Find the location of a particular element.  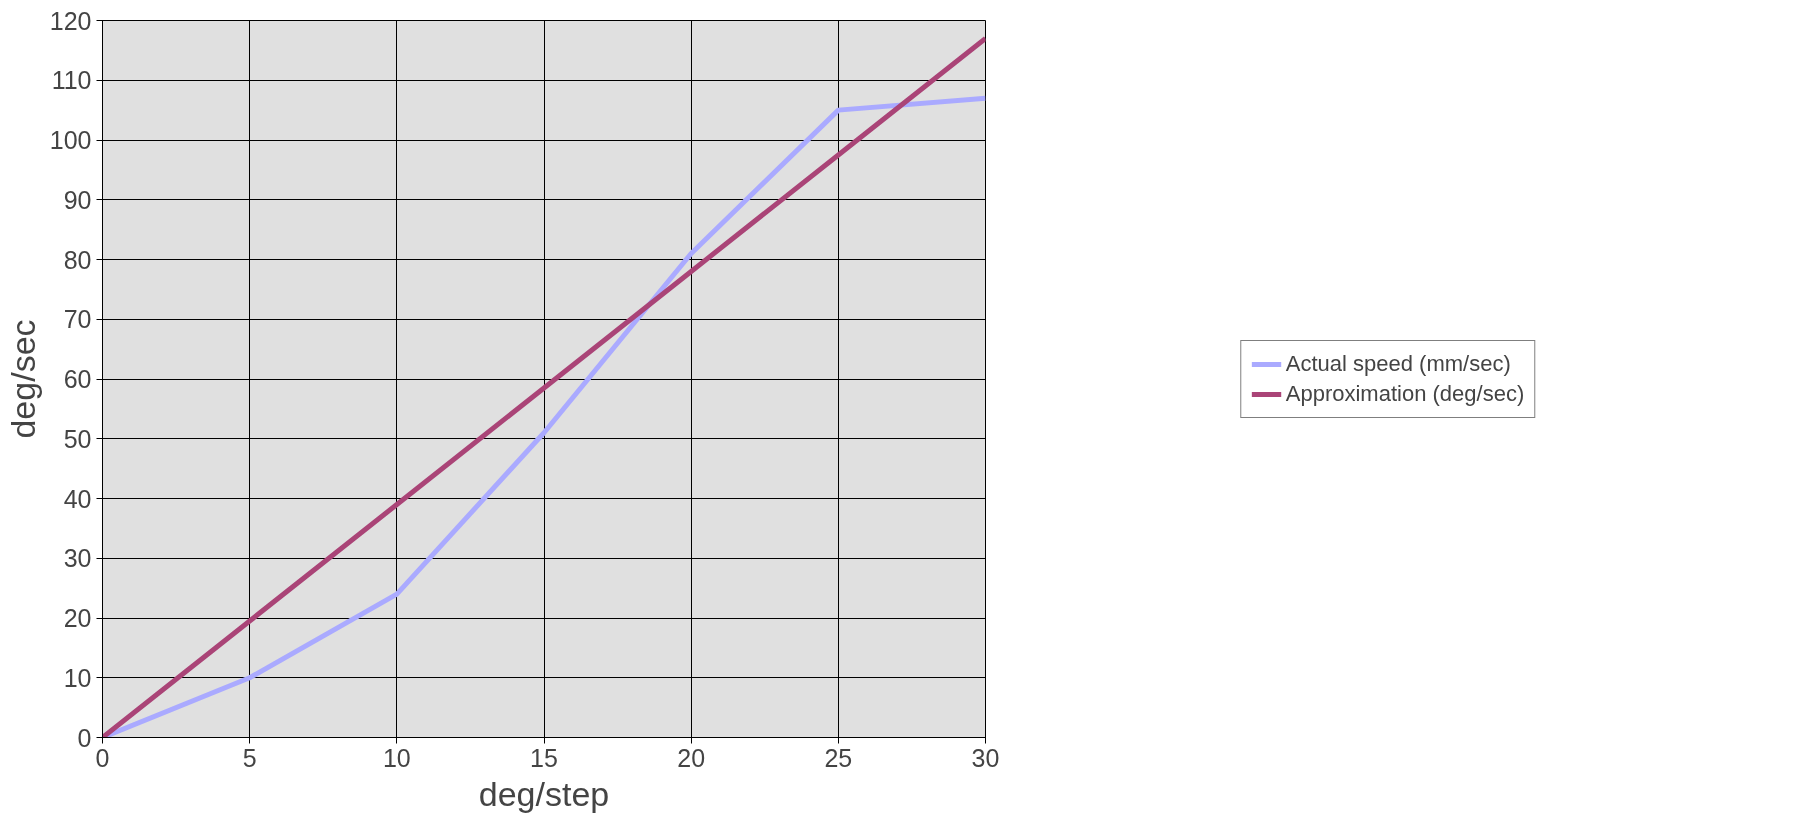

y-tick-label: 100 is located at coordinates (70, 140).